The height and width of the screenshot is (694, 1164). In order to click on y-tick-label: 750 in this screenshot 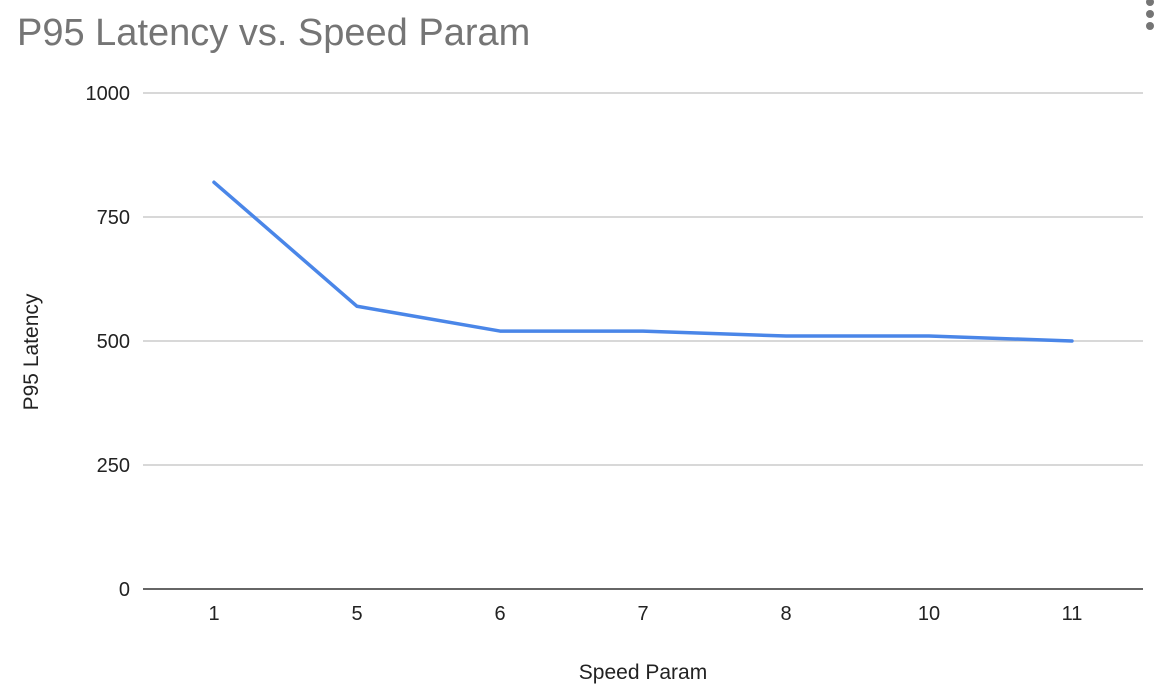, I will do `click(113, 218)`.